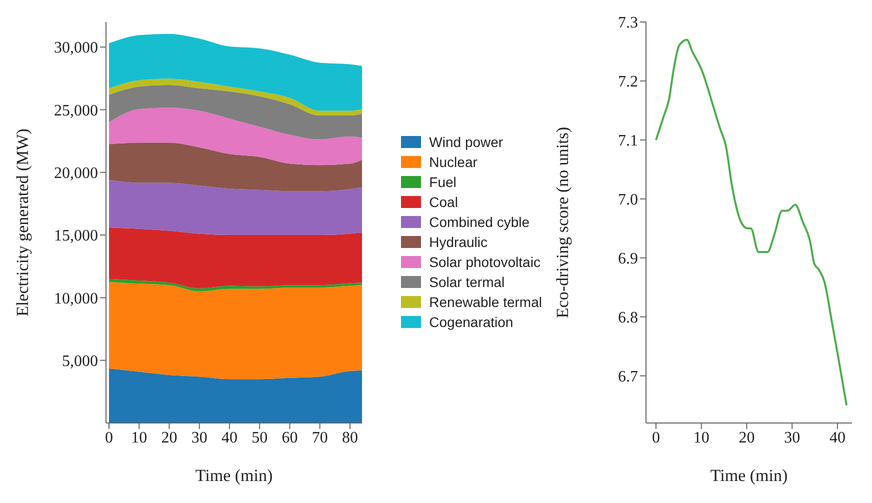 This screenshot has height=503, width=872. What do you see at coordinates (350, 437) in the screenshot?
I see `x-tick-label: 80` at bounding box center [350, 437].